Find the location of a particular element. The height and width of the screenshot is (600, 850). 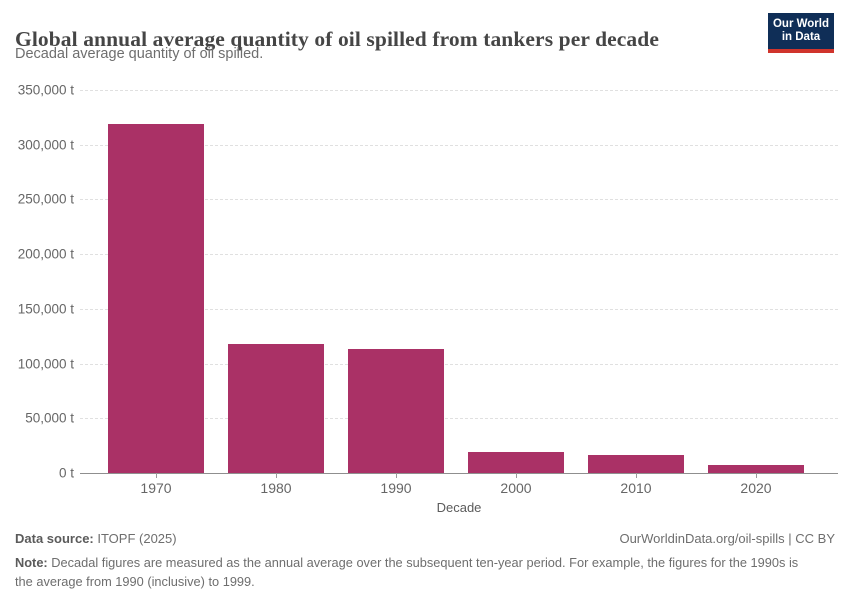

y-axis-tick-label-150000: 150,000 t is located at coordinates (45, 309).